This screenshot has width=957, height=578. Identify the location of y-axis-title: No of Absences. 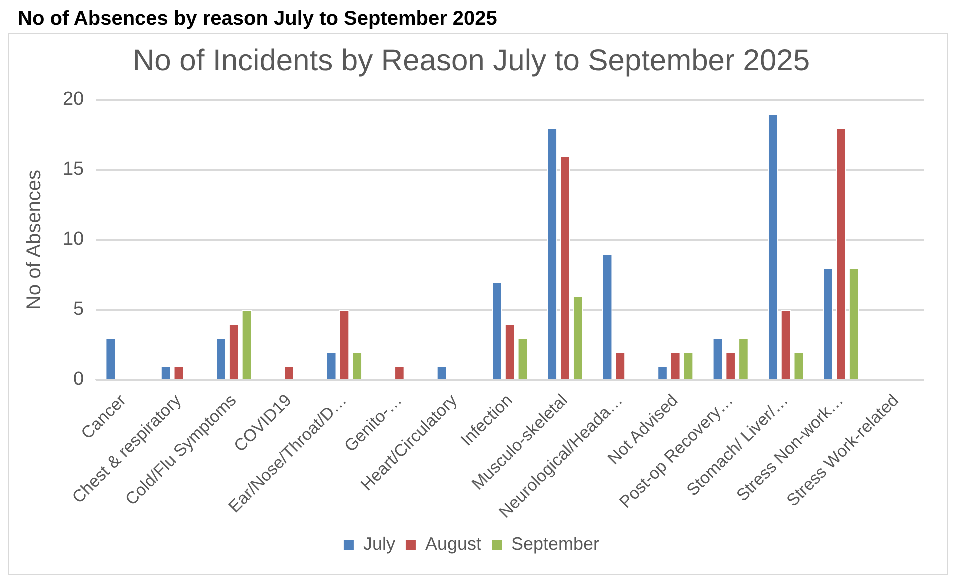
(35, 240).